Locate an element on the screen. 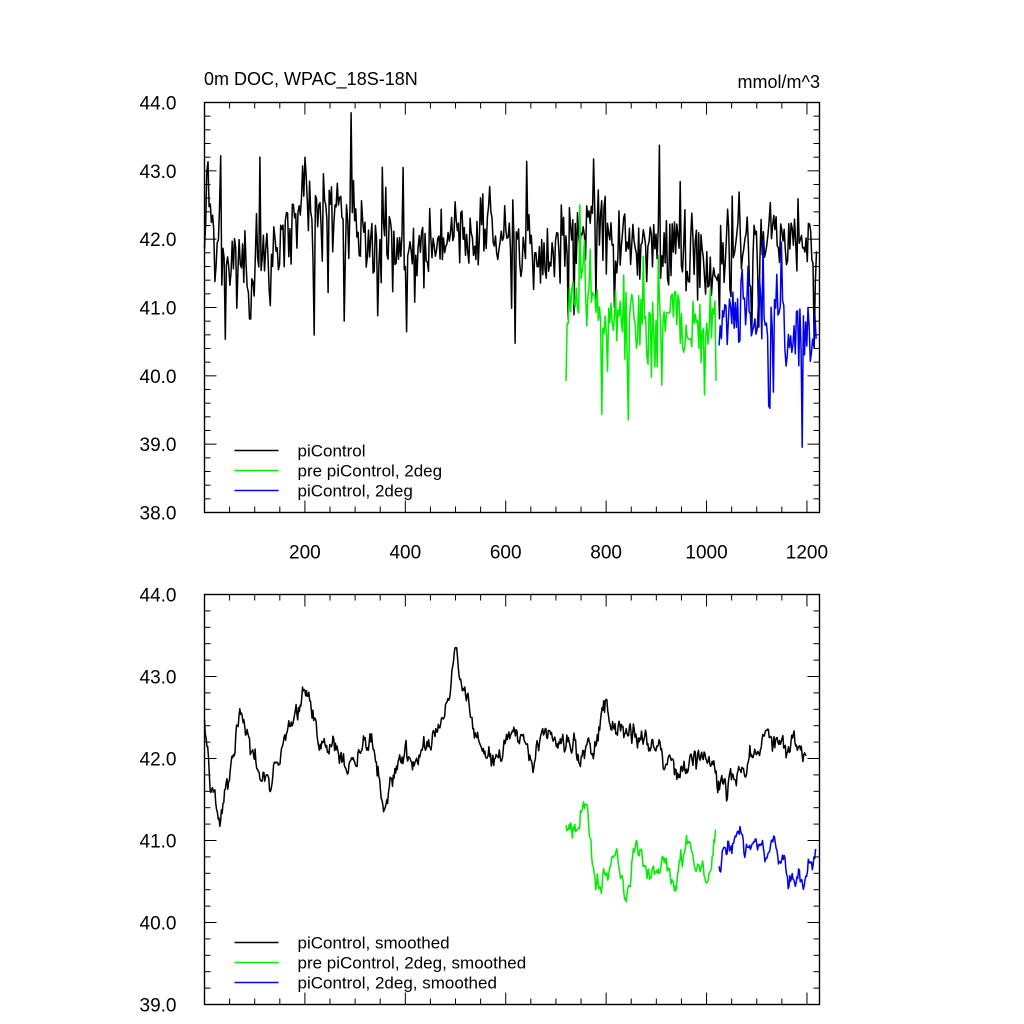 The width and height of the screenshot is (1024, 1024). bottom-ytick-label: 44.0 is located at coordinates (158, 596).